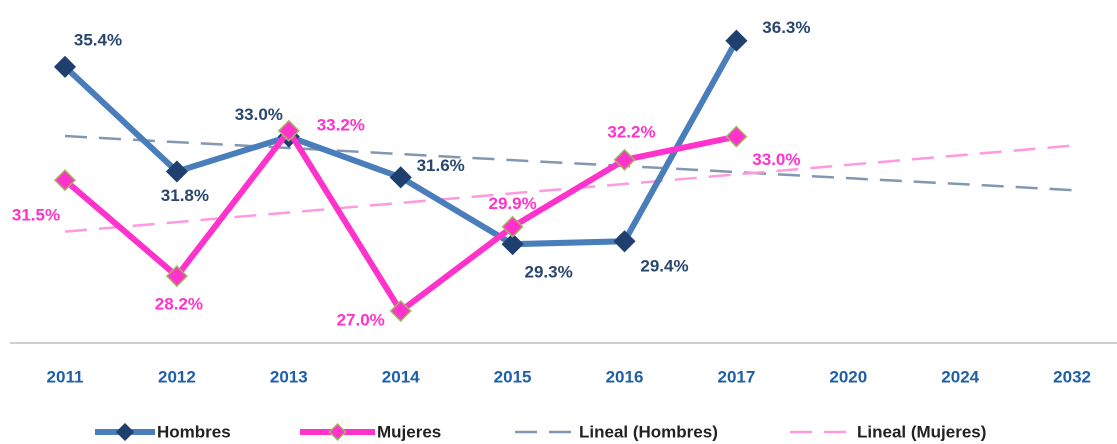 The width and height of the screenshot is (1117, 444). What do you see at coordinates (848, 376) in the screenshot?
I see `x-tick-label: 2020` at bounding box center [848, 376].